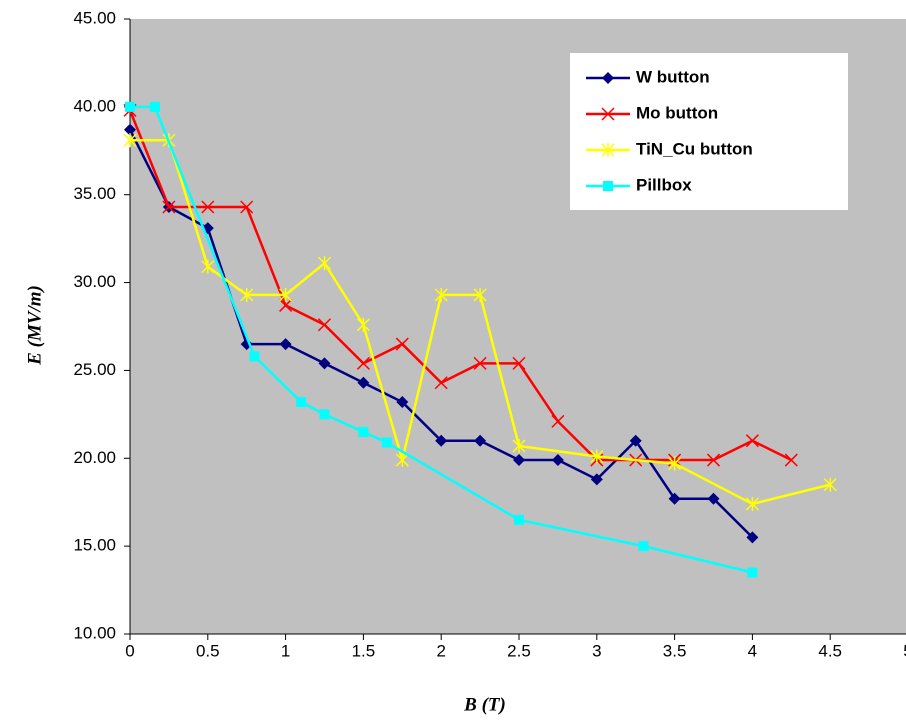 The height and width of the screenshot is (723, 906). What do you see at coordinates (664, 184) in the screenshot?
I see `legend-label: Pillbox` at bounding box center [664, 184].